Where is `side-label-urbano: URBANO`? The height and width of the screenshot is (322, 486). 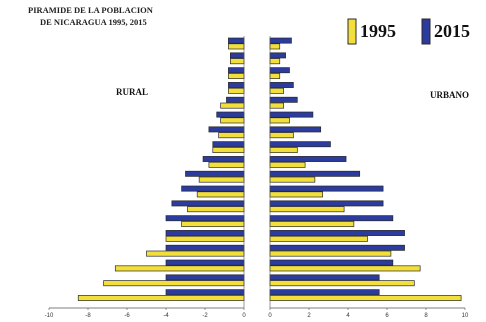
side-label-urbano: URBANO is located at coordinates (449, 95).